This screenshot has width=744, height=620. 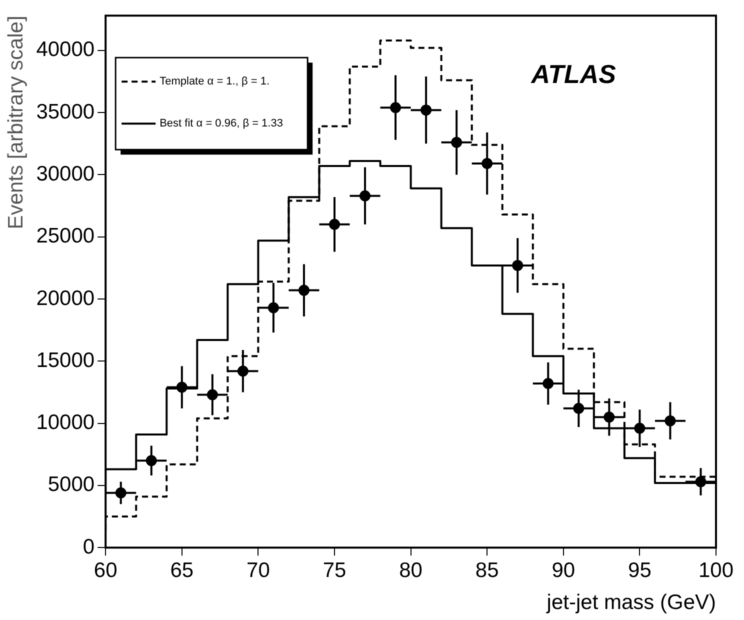 I want to click on x-tick-label: 75, so click(x=334, y=570).